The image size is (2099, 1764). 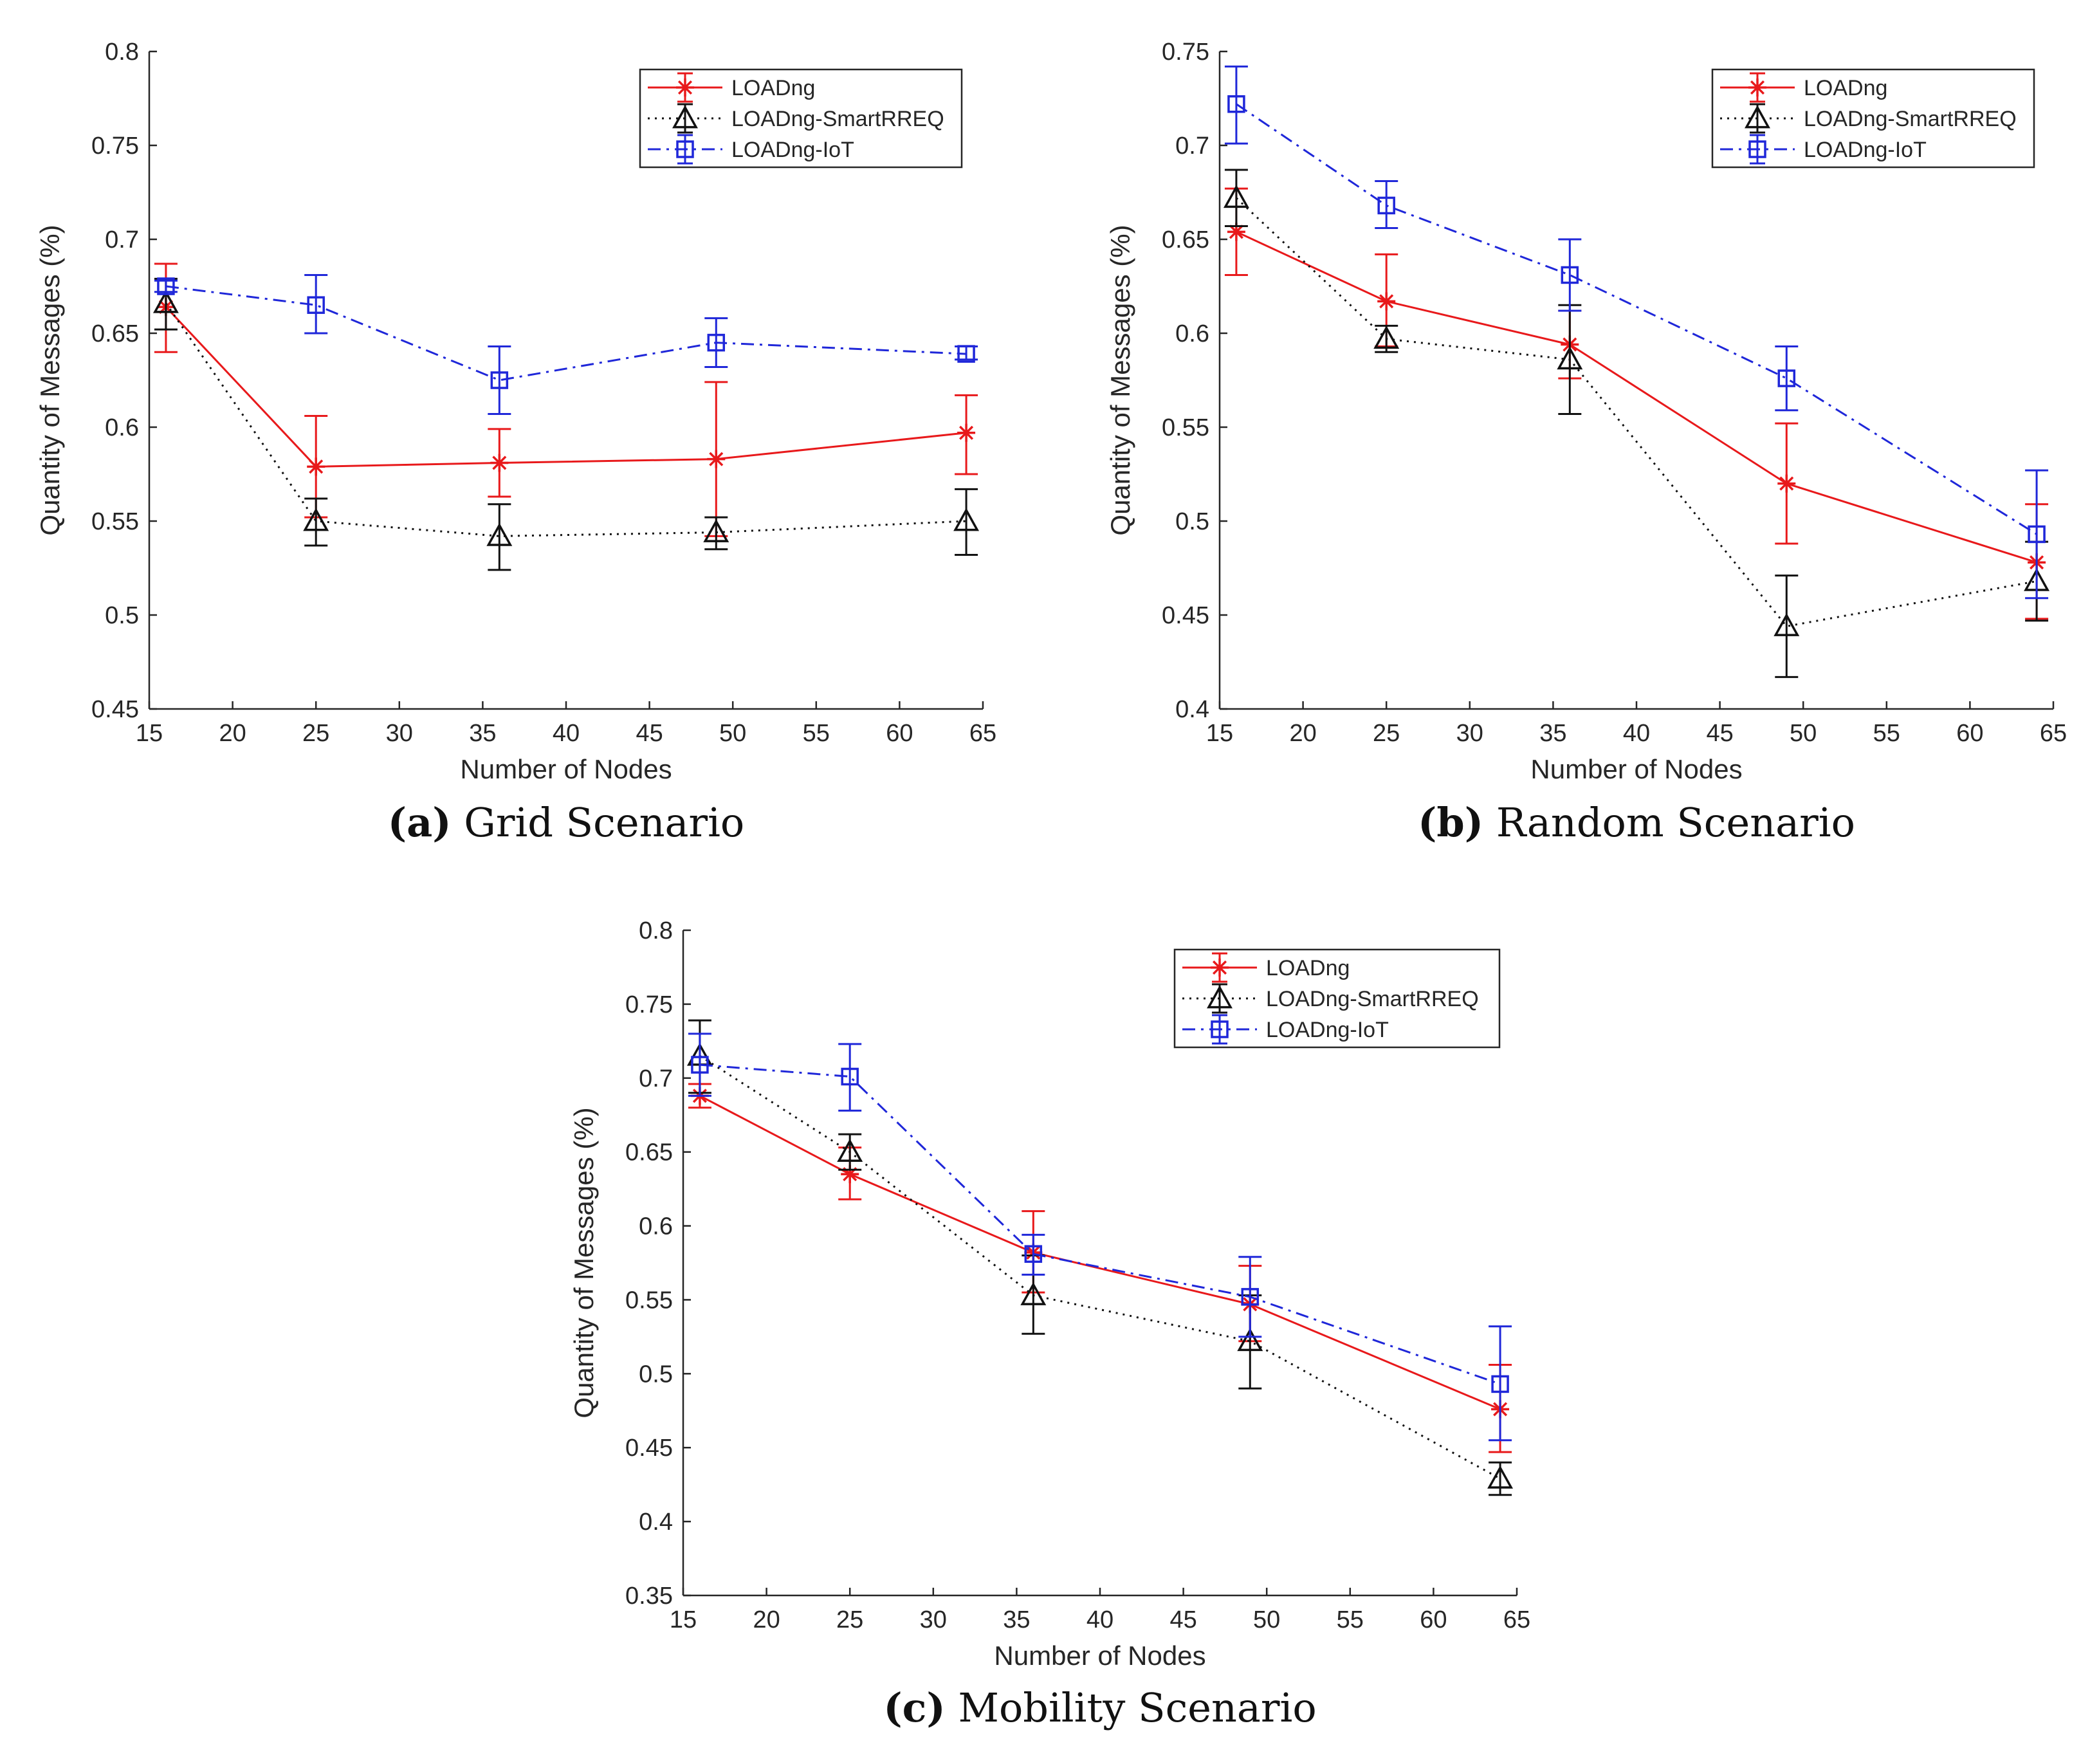 I want to click on figure-caption: (c) Mobility Scenario, so click(x=1099, y=1707).